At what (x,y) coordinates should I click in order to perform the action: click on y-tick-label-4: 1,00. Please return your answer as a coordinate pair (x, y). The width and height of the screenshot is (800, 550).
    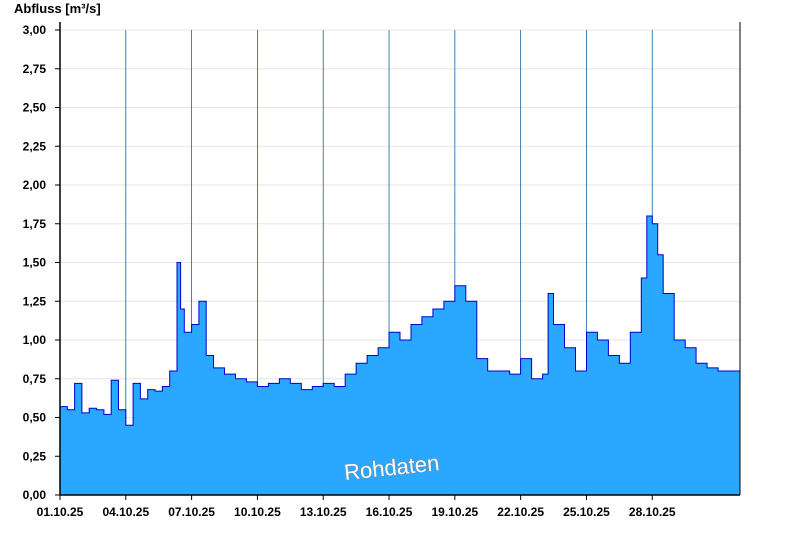
    Looking at the image, I should click on (35, 340).